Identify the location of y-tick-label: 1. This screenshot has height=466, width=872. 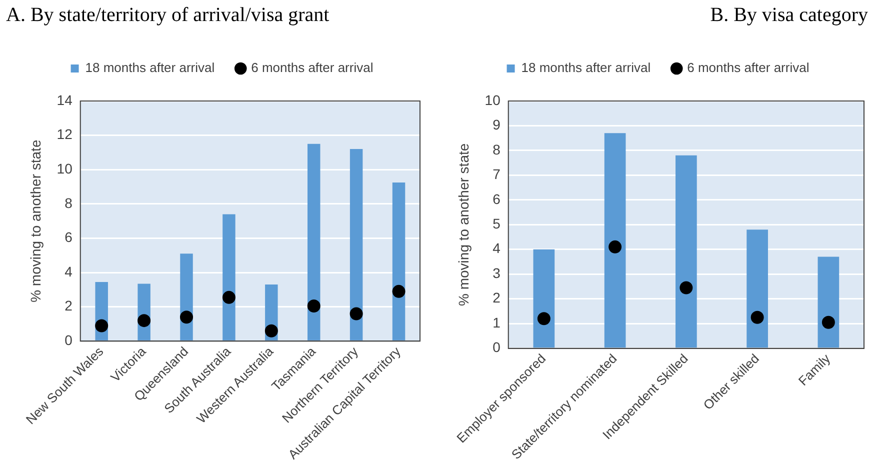
(496, 322).